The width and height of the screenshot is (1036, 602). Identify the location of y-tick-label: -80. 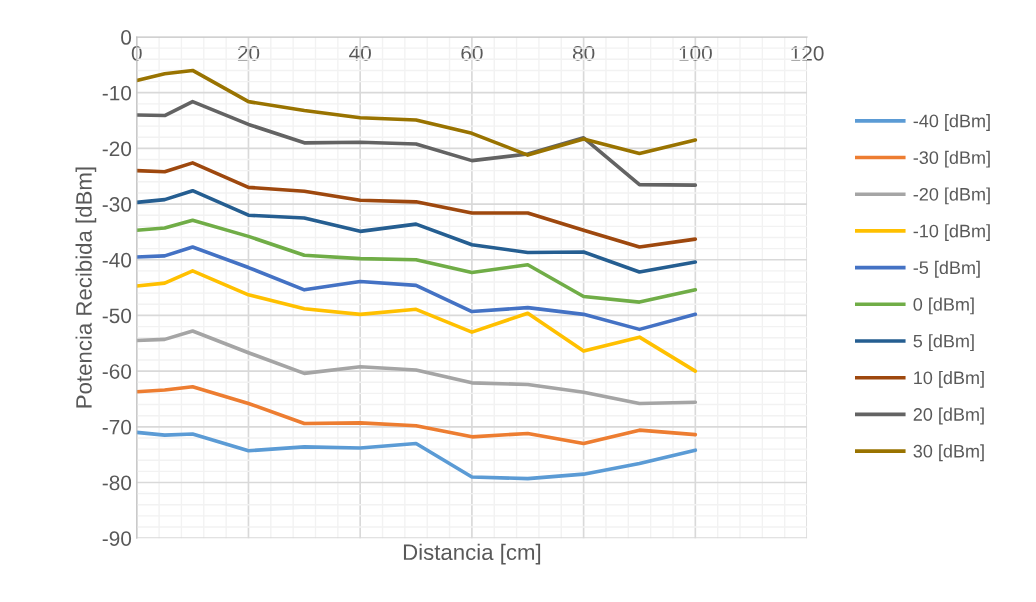
(117, 483).